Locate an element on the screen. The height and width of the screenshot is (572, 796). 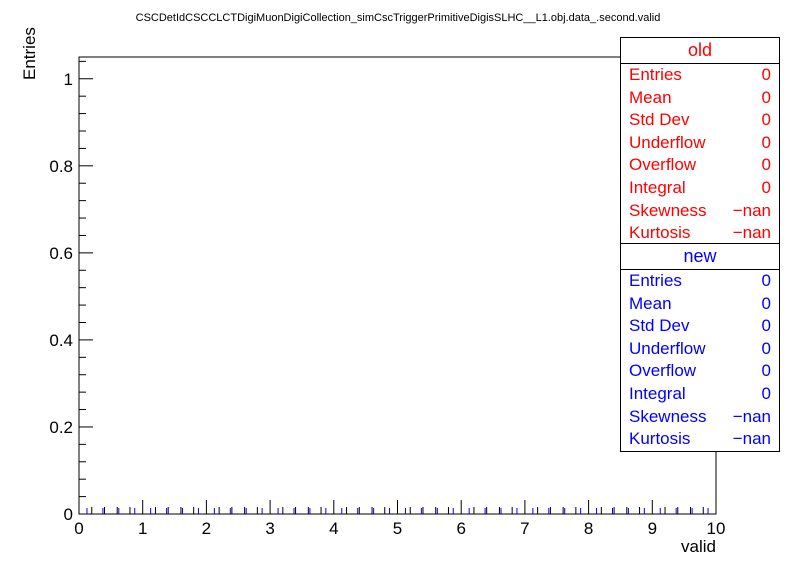
y-tick-label: 0.6 is located at coordinates (61, 253).